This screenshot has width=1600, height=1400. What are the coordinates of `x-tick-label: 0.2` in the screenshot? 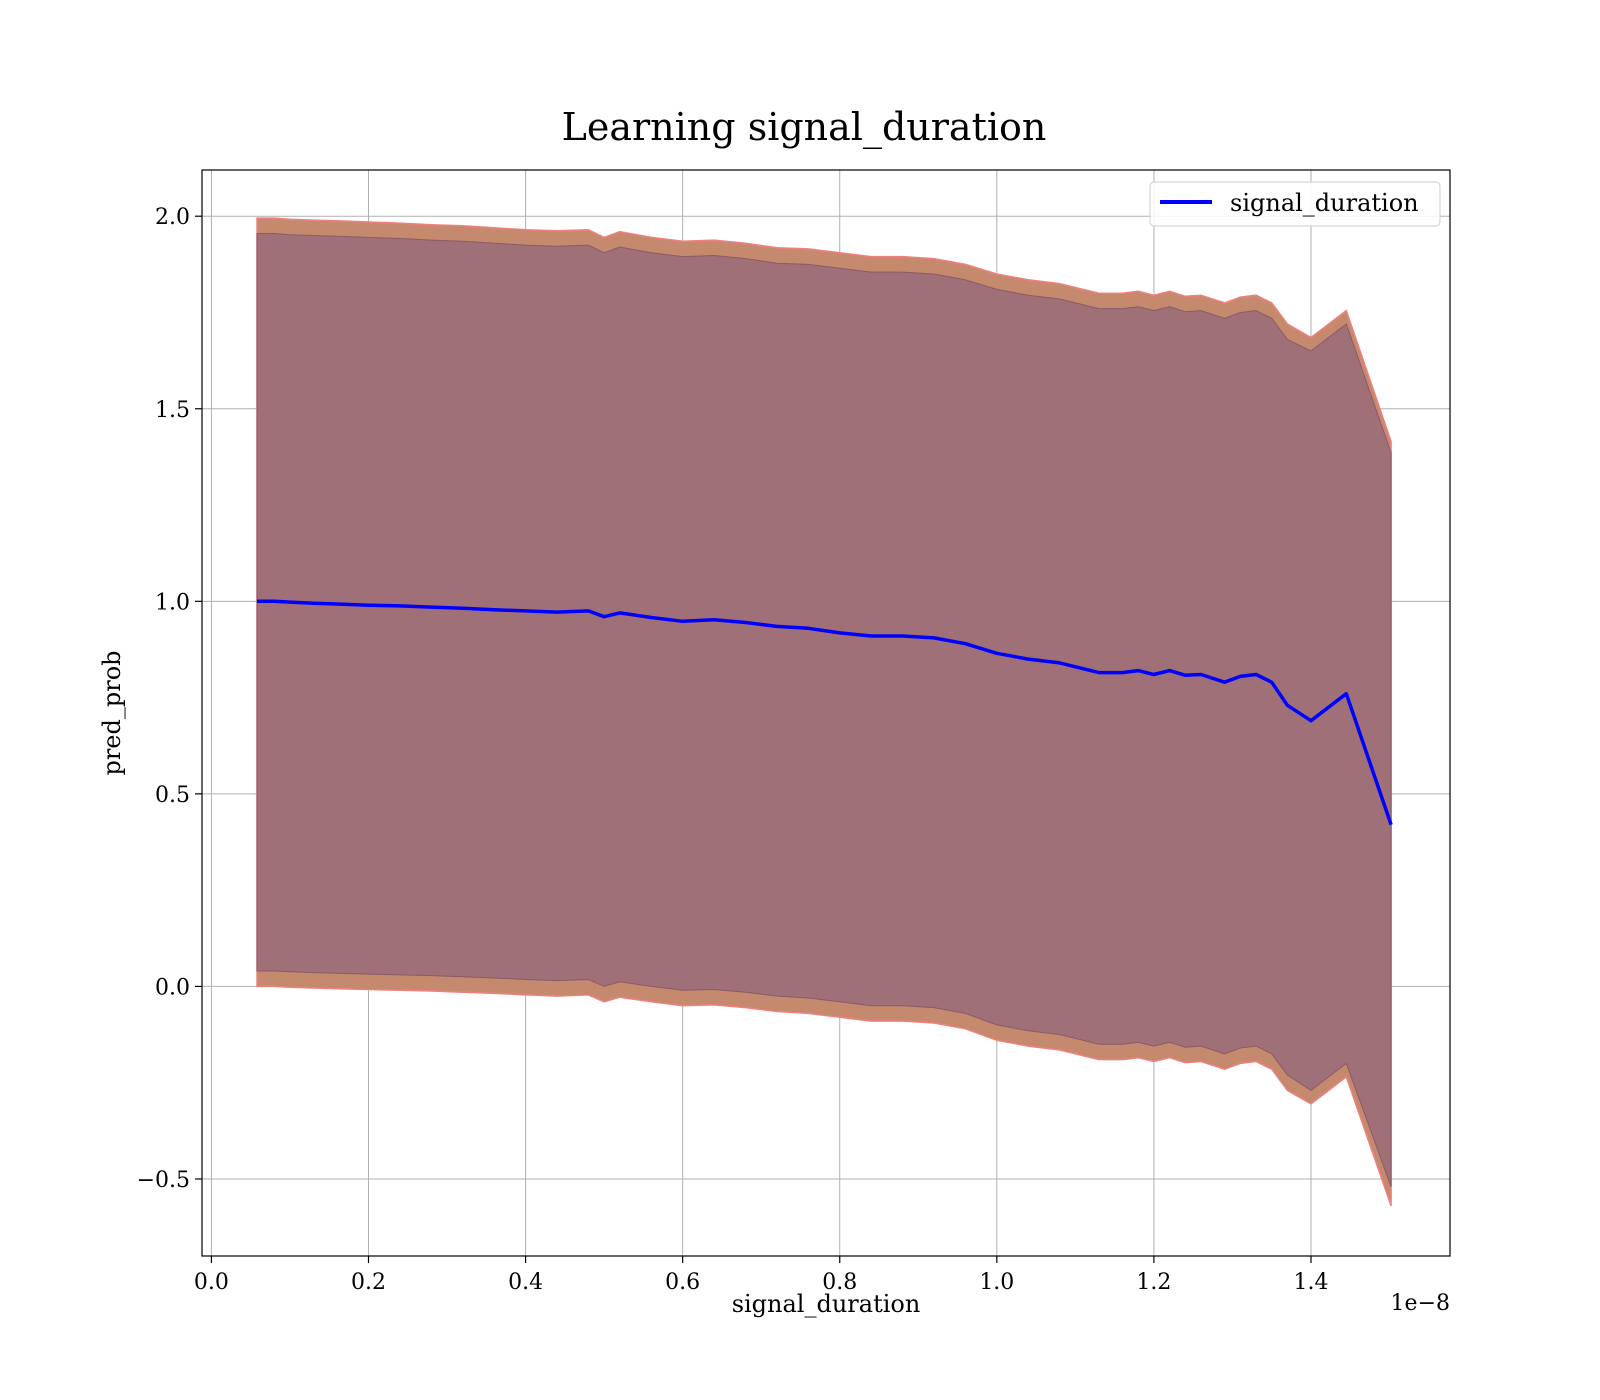 It's located at (368, 1282).